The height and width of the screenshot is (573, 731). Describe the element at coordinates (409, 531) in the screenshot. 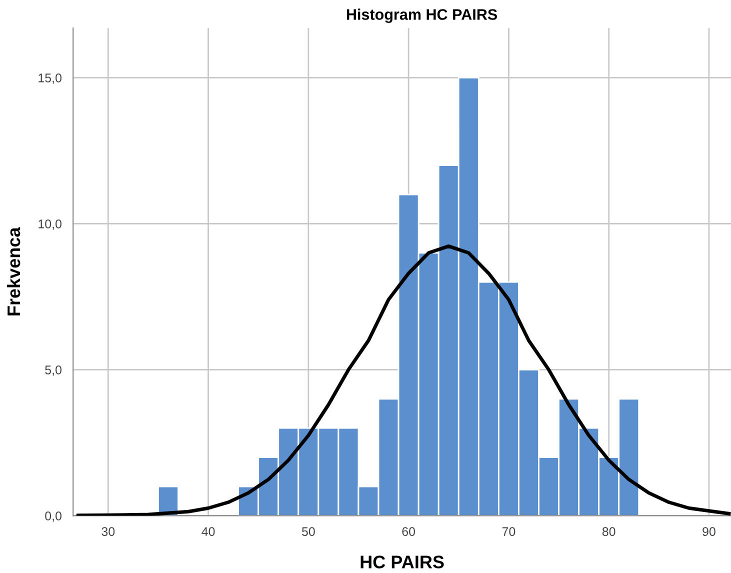

I see `x-tick-label: 60` at that location.